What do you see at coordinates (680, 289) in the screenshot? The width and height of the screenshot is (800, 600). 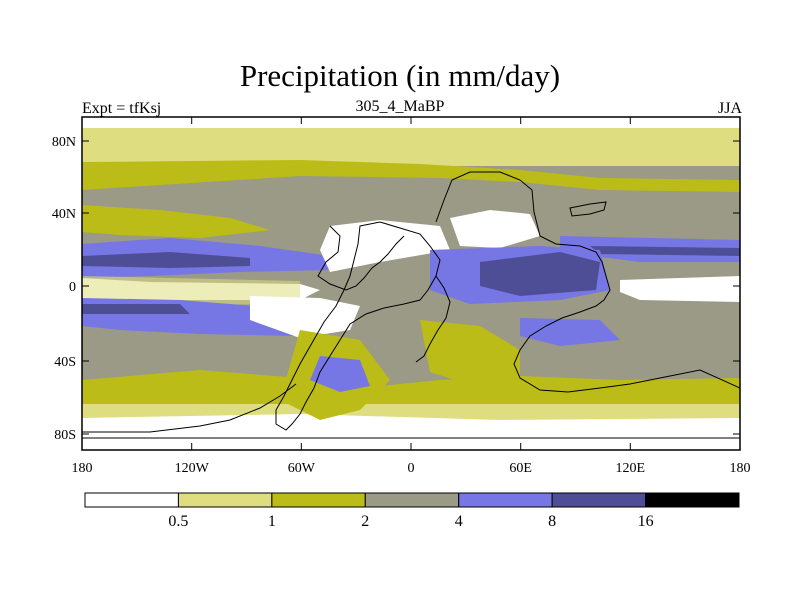 I see `field-west-pacific-dry` at bounding box center [680, 289].